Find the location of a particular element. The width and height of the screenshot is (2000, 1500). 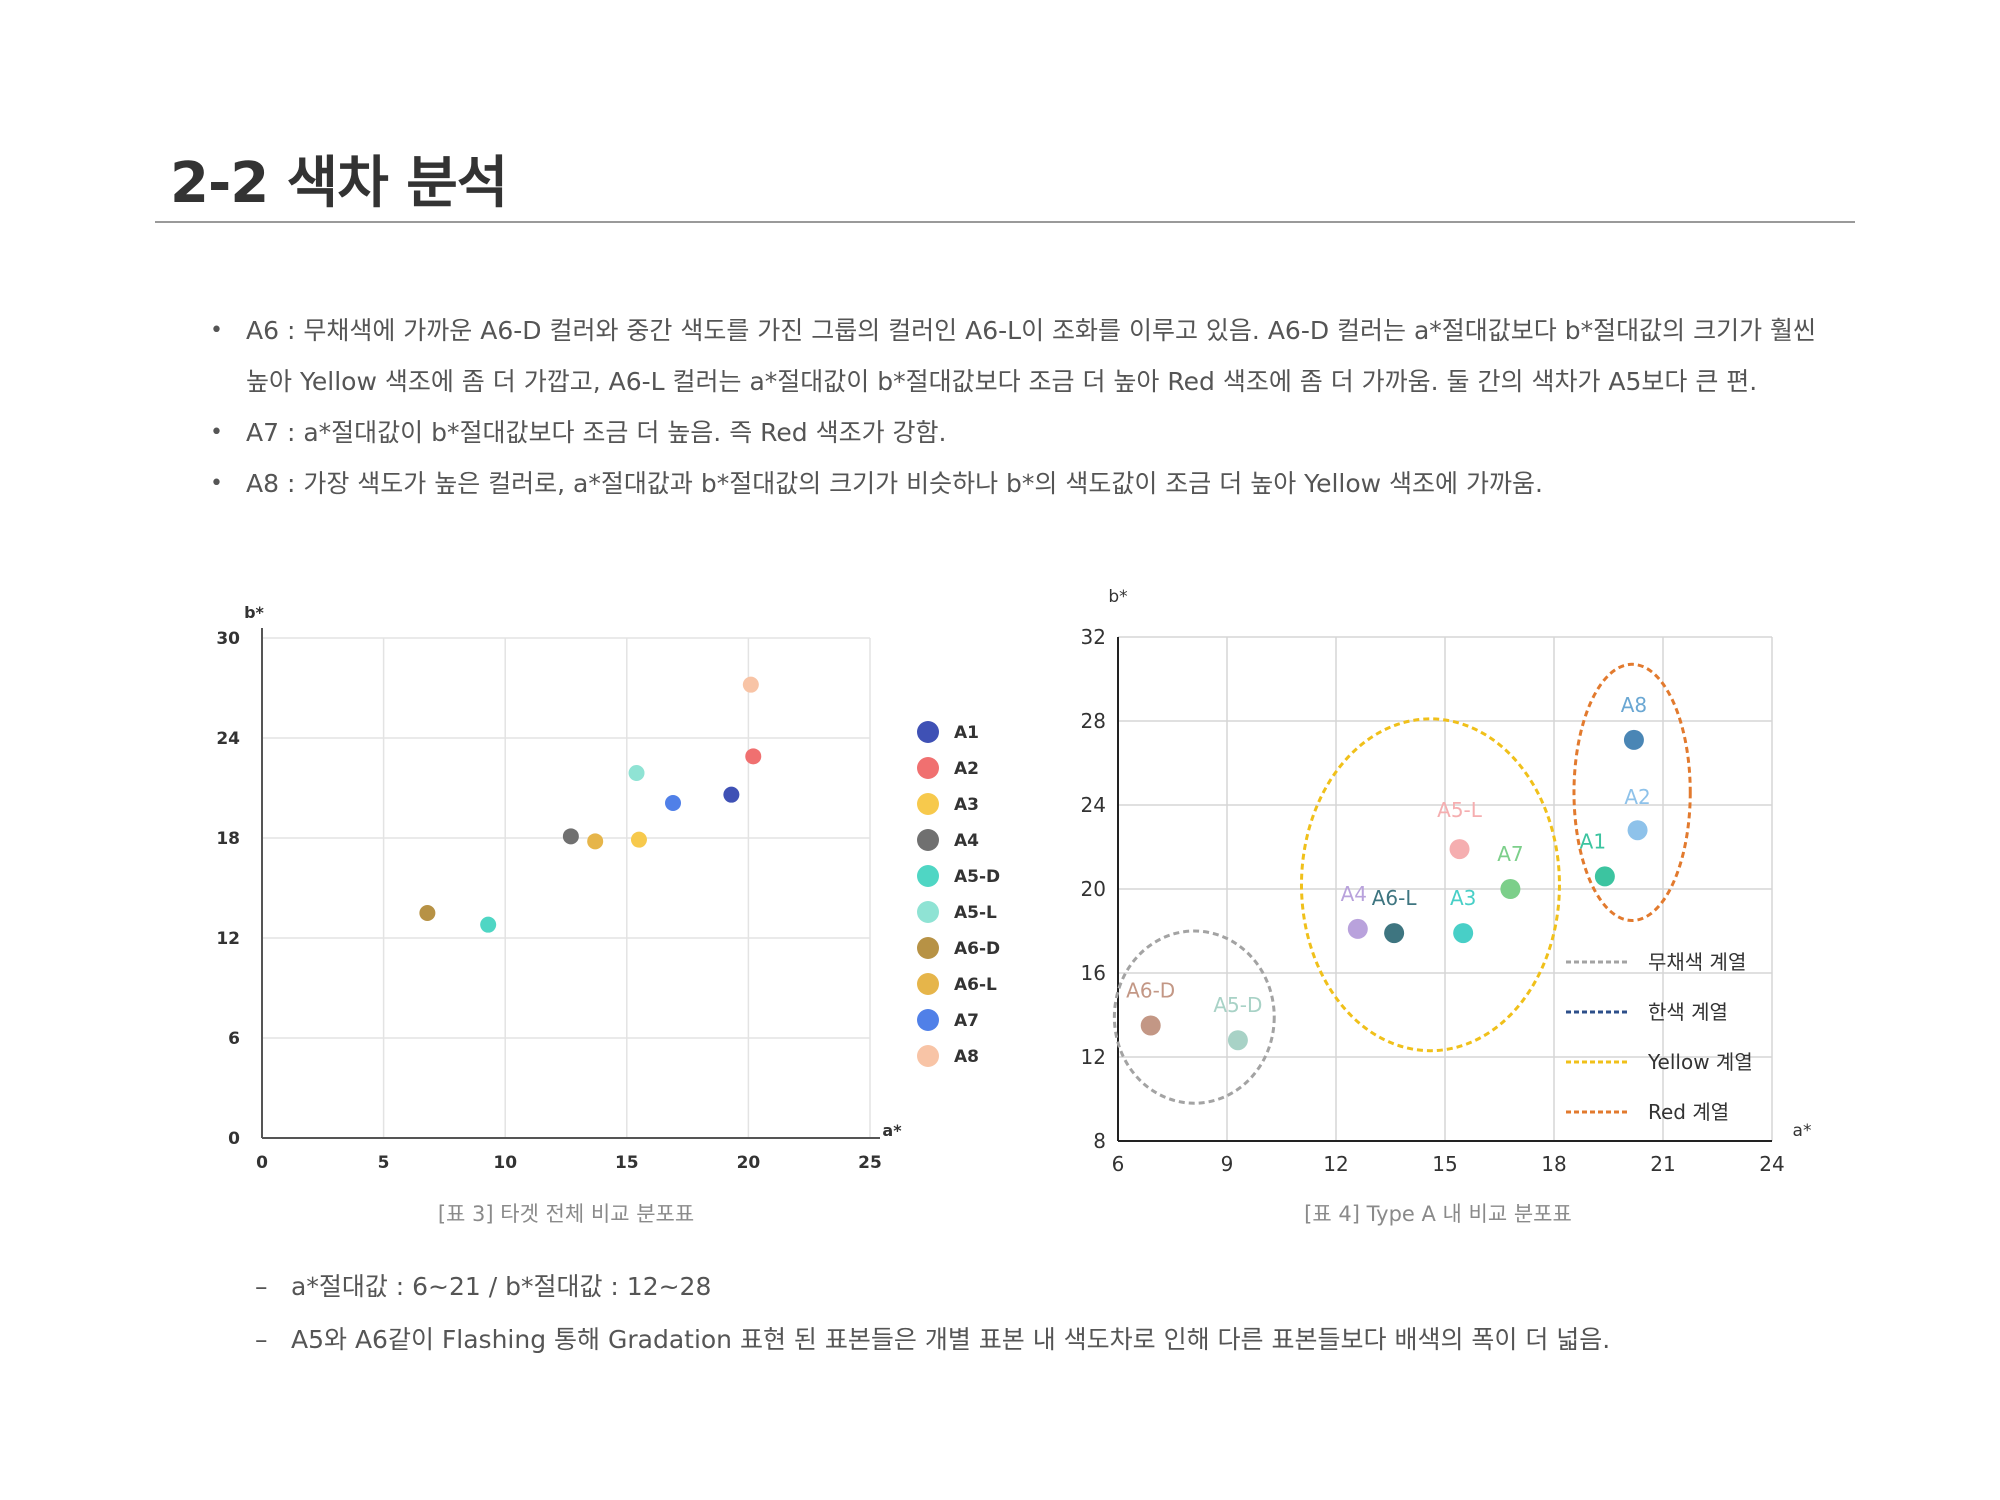

point-label-a5-d: A5-D is located at coordinates (1237, 1005).